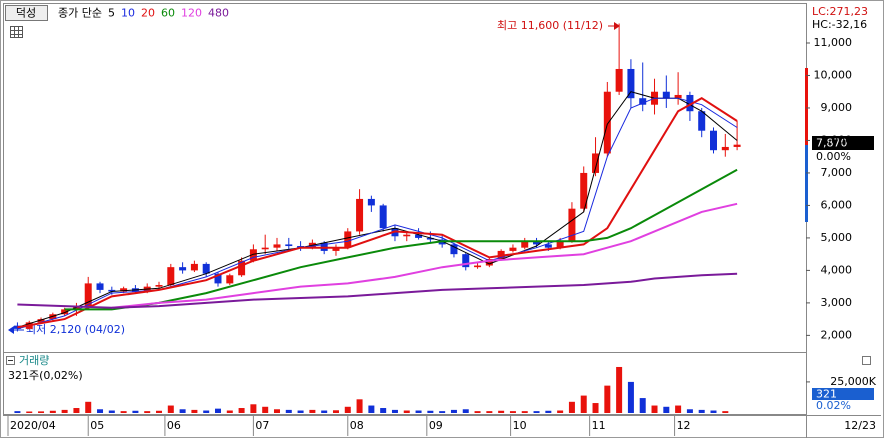  What do you see at coordinates (148, 13) in the screenshot?
I see `legend-entry: 20` at bounding box center [148, 13].